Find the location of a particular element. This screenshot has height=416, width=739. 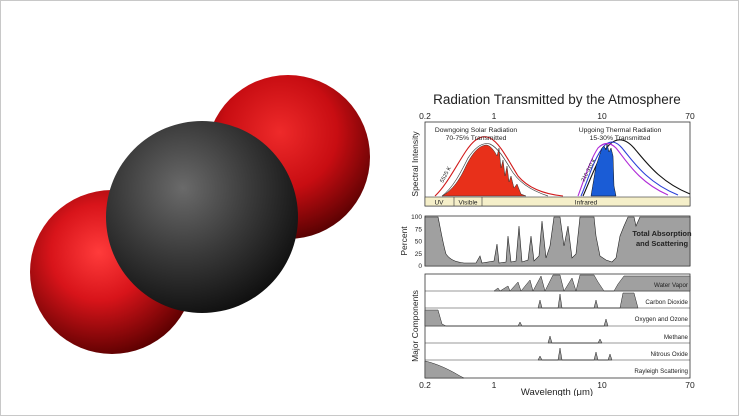

solar-outline-curve is located at coordinates (495, 170).